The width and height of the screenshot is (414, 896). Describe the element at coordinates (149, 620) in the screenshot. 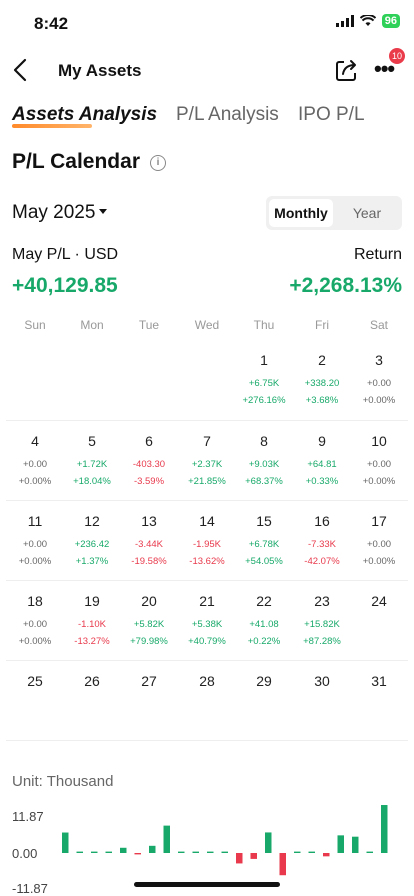

I see `calendar-day-cell: 20 +5.82K +79.98%` at that location.